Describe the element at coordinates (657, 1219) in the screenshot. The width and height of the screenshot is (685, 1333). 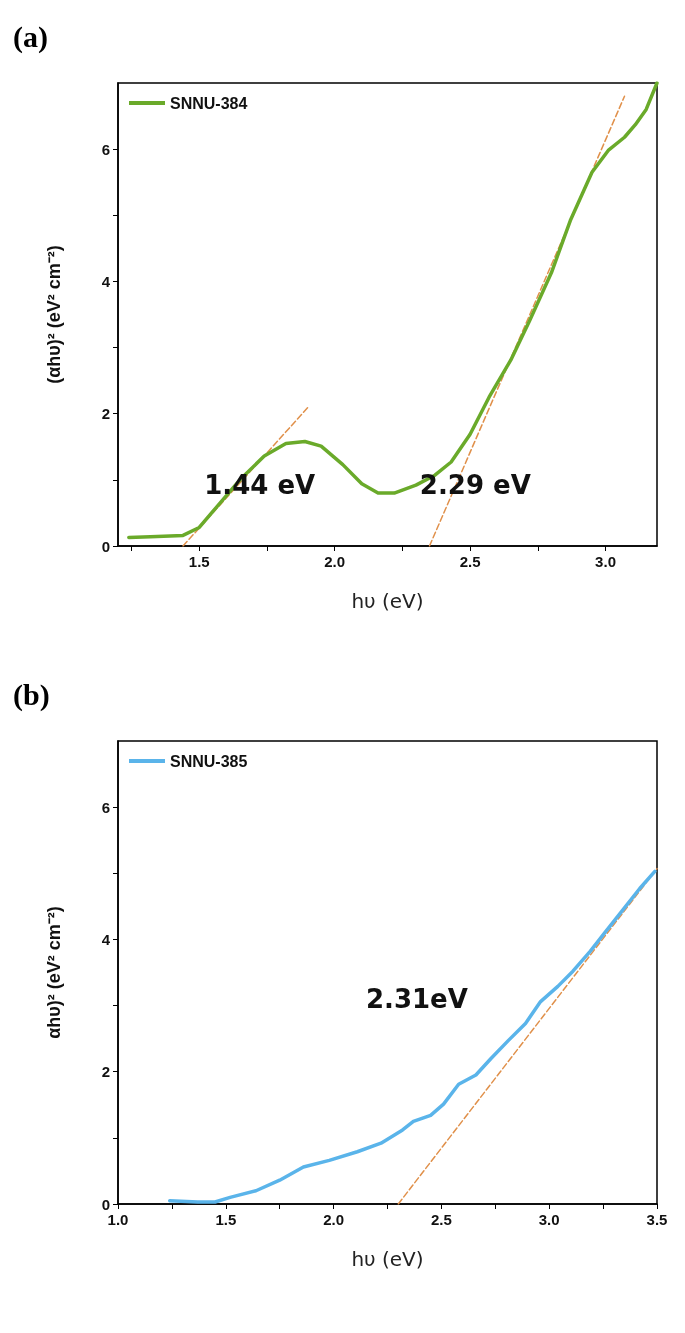
I see `x-tick-label: 3.5` at that location.